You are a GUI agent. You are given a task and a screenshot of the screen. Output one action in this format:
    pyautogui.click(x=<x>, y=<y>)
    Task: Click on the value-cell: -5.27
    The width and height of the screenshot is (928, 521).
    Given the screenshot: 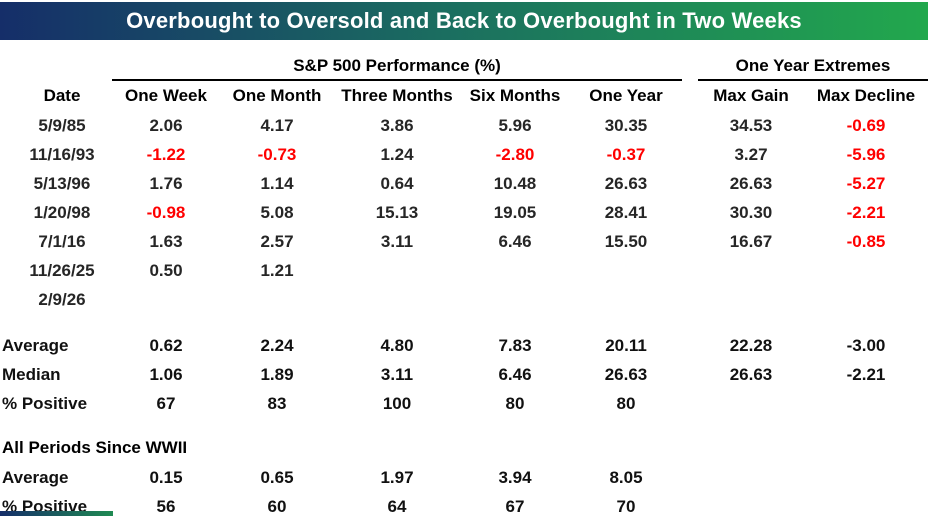 What is the action you would take?
    pyautogui.click(x=866, y=183)
    